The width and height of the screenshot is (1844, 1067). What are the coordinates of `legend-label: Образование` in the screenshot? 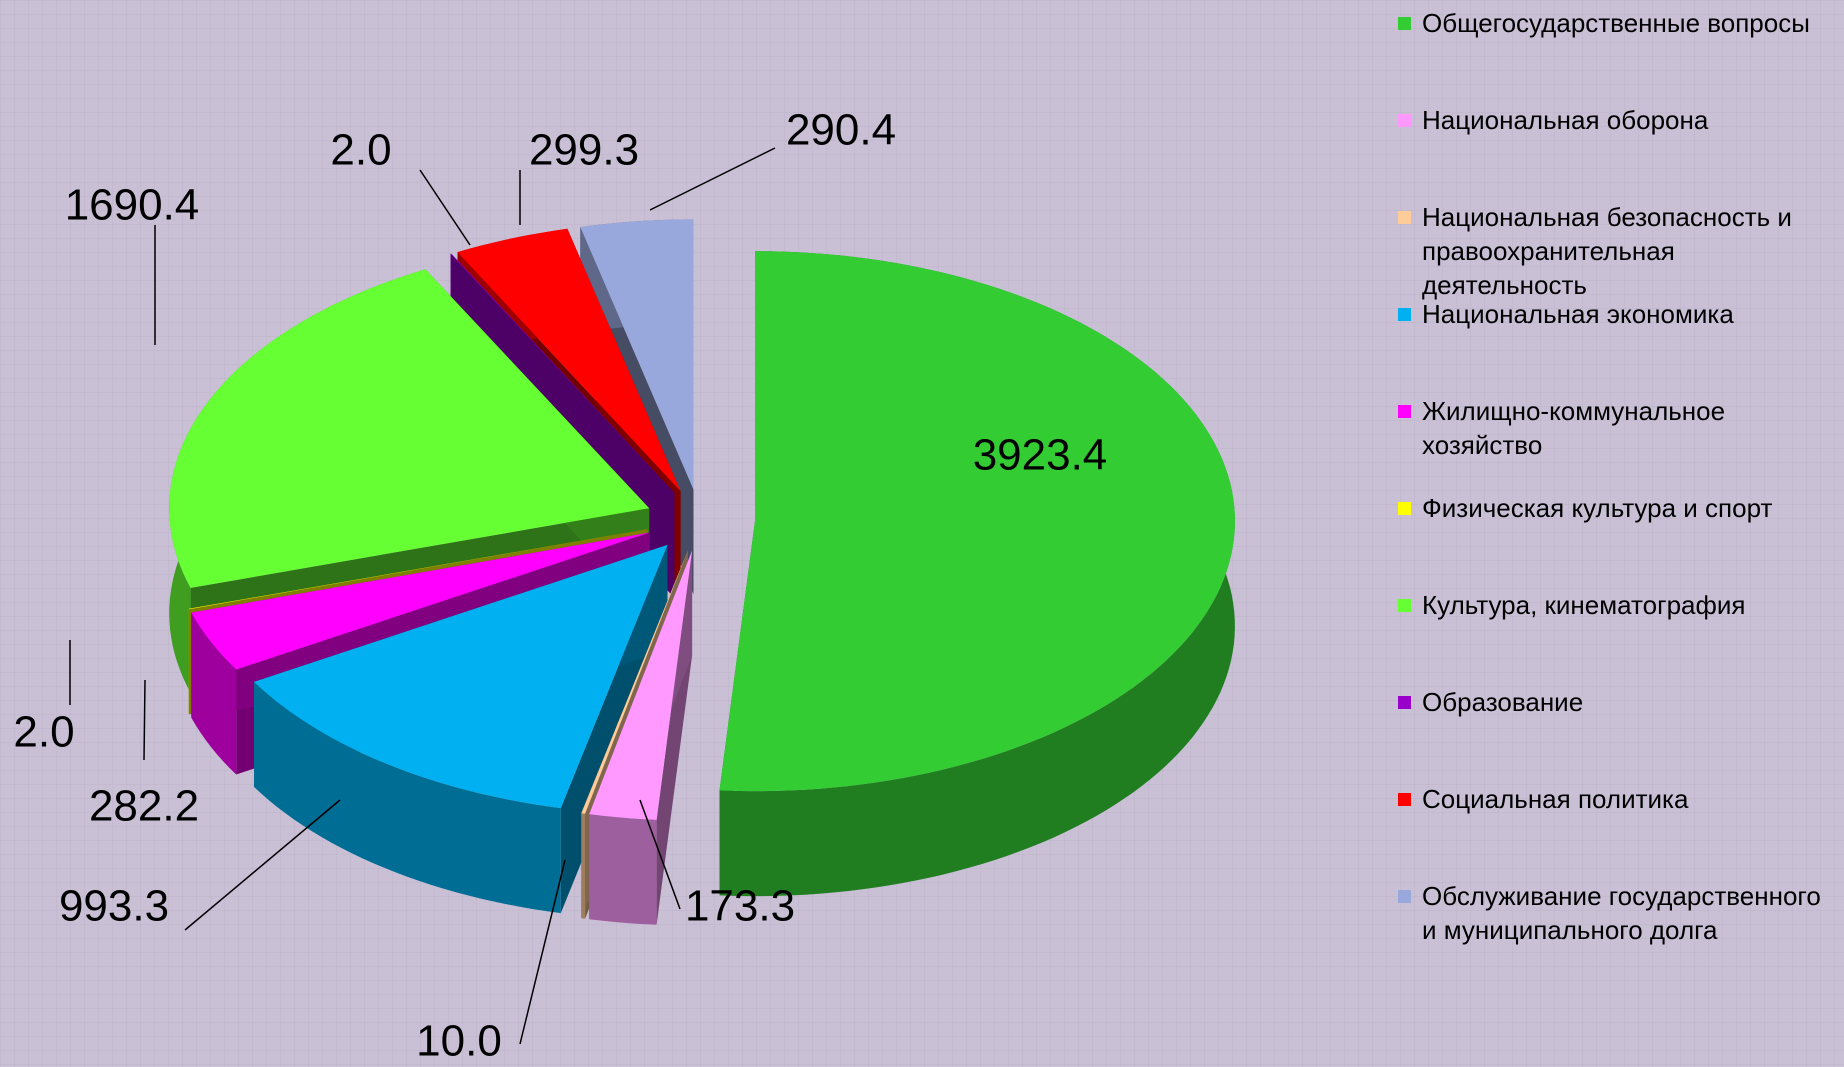 It's located at (1503, 702).